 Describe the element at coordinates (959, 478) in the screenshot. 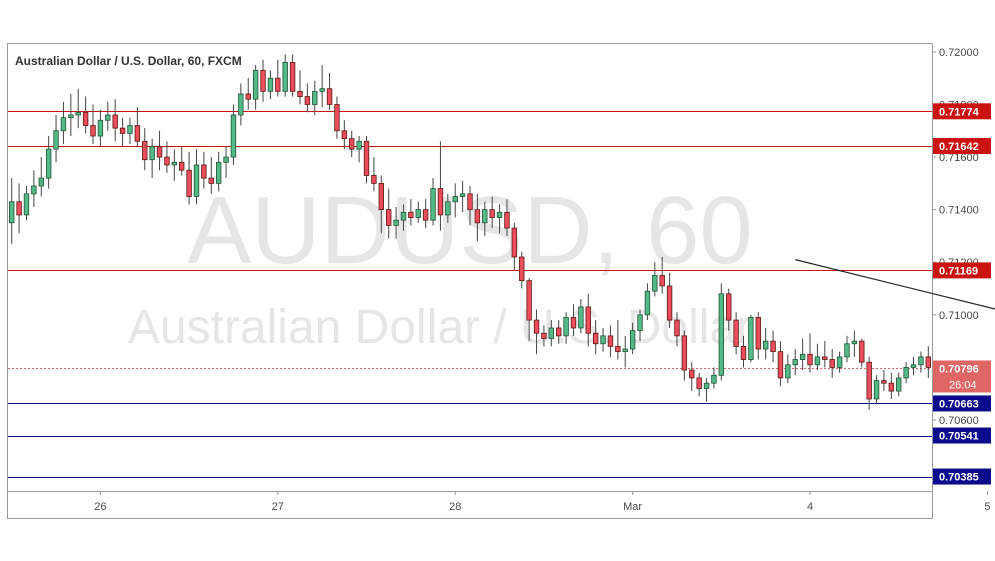

I see `support-price-badge-label: 0.70385` at that location.